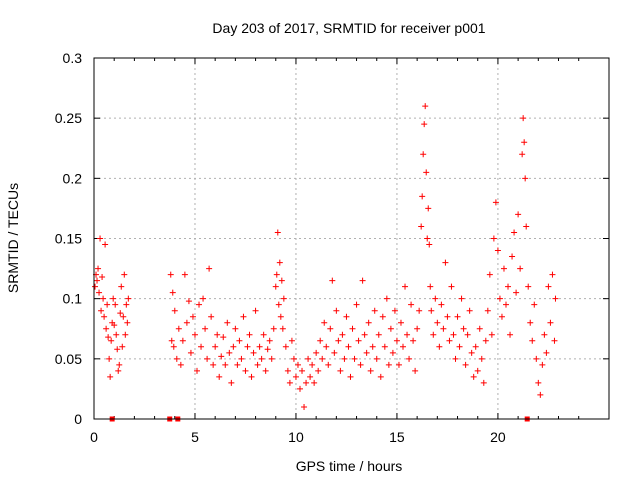 The height and width of the screenshot is (480, 640). I want to click on y-tick-label: 0.05, so click(68, 359).